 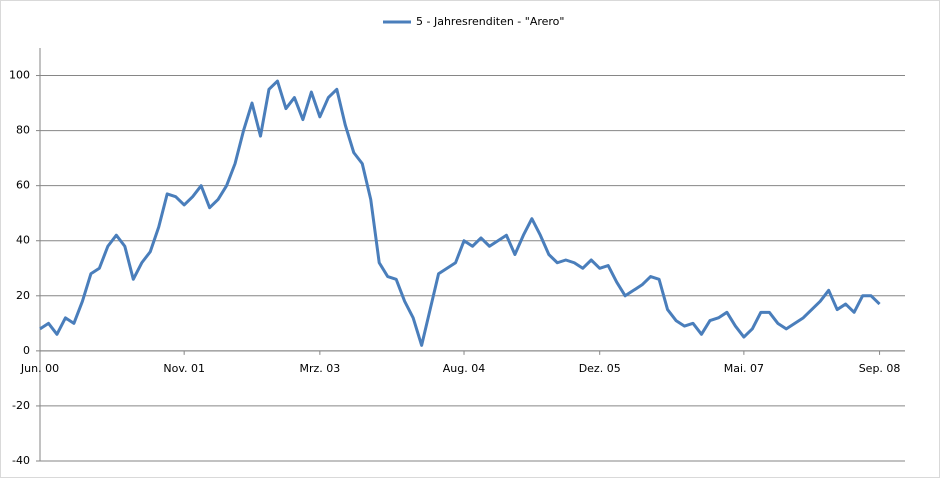 What do you see at coordinates (464, 368) in the screenshot?
I see `x-tick-label: Aug. 04` at bounding box center [464, 368].